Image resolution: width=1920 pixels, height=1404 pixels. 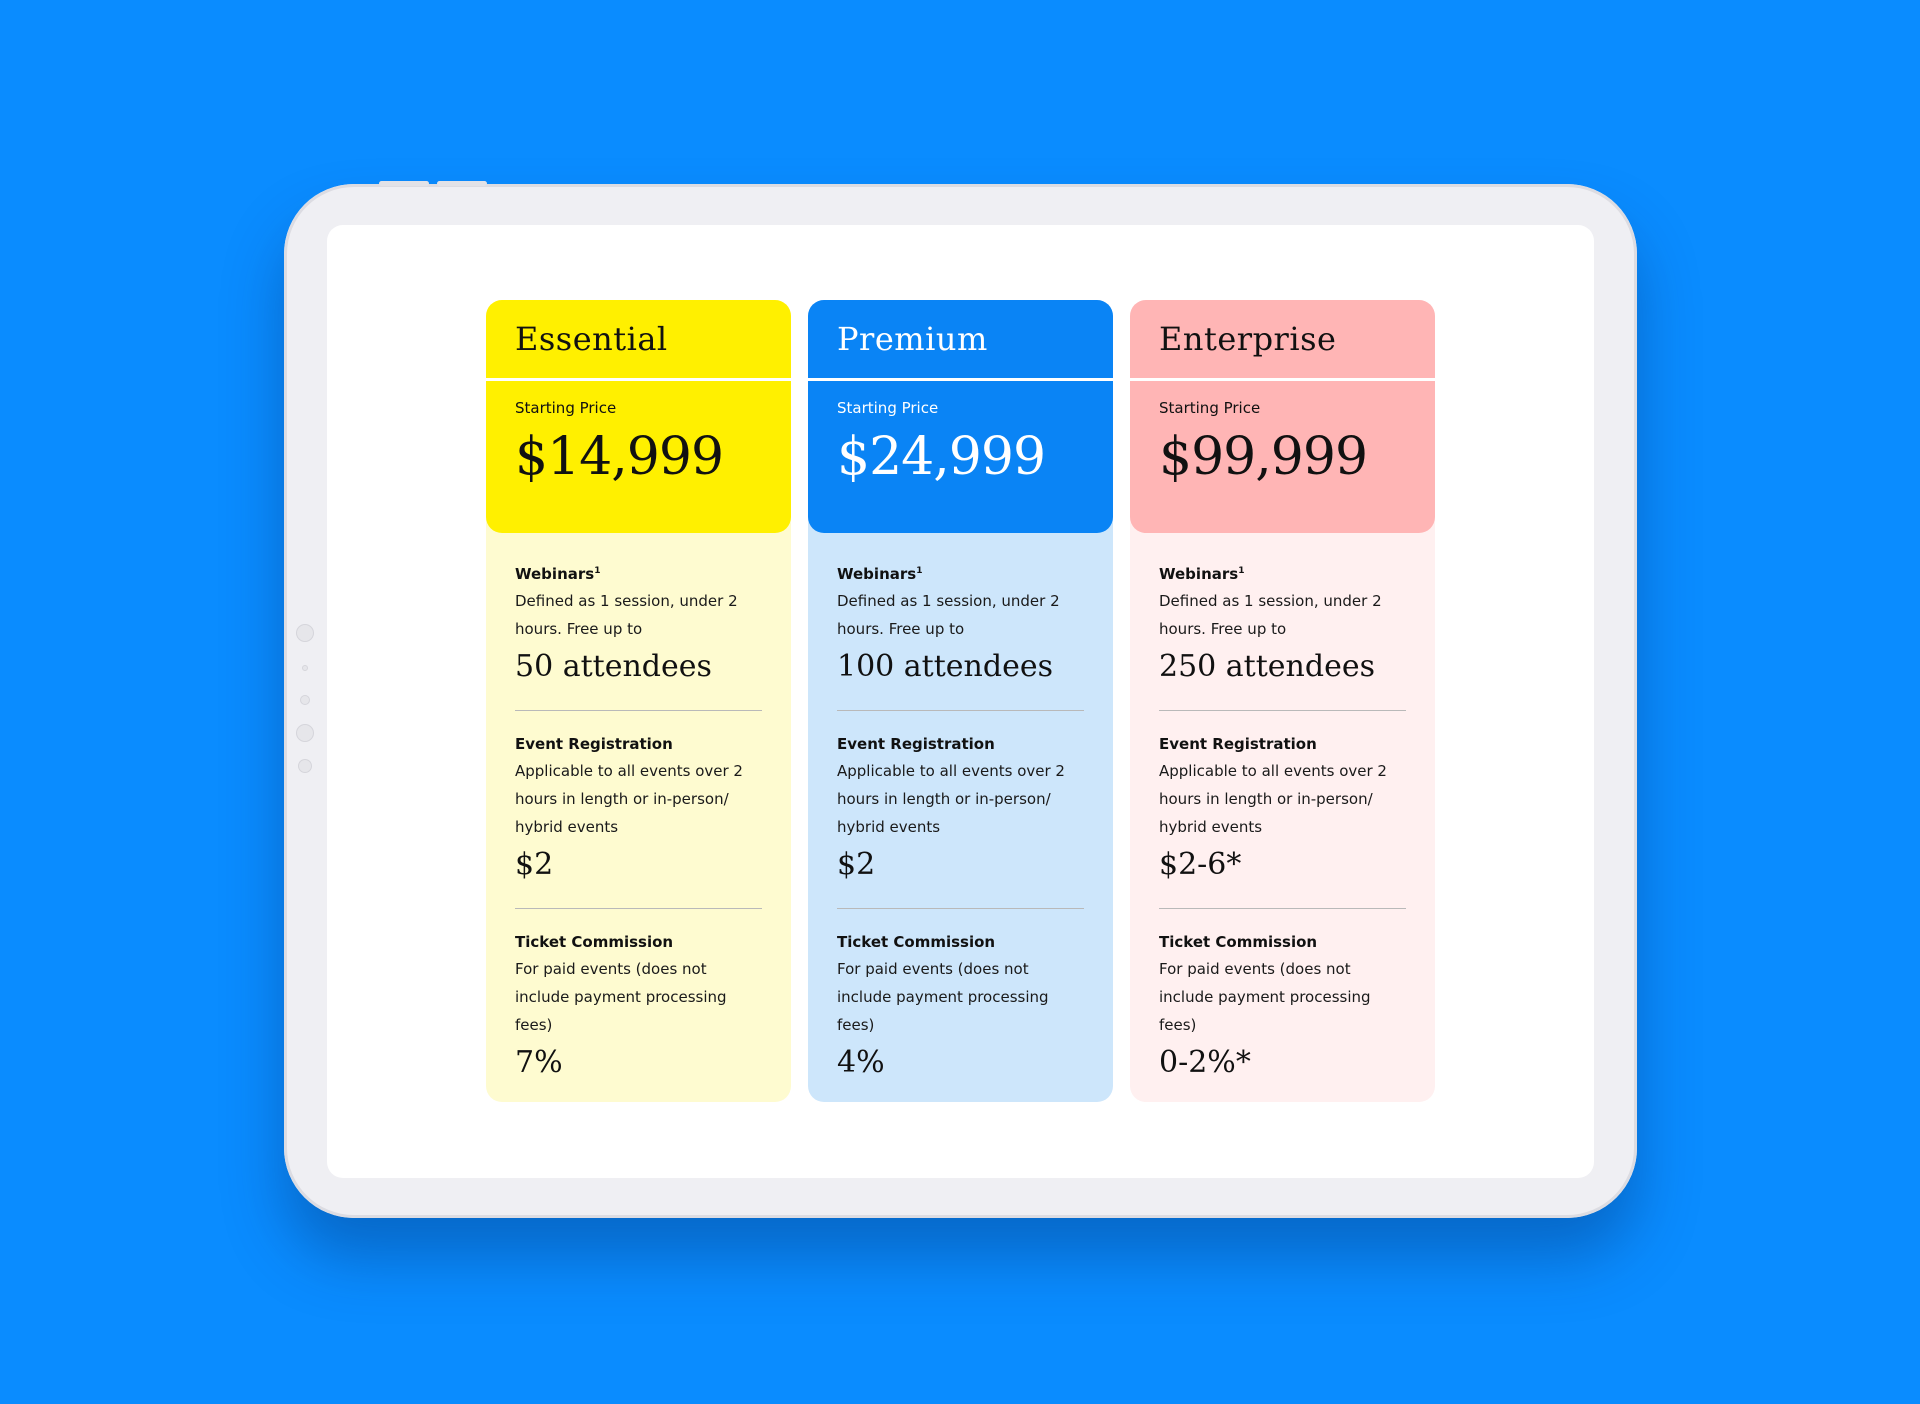 I want to click on plan-name: Essential, so click(x=638, y=339).